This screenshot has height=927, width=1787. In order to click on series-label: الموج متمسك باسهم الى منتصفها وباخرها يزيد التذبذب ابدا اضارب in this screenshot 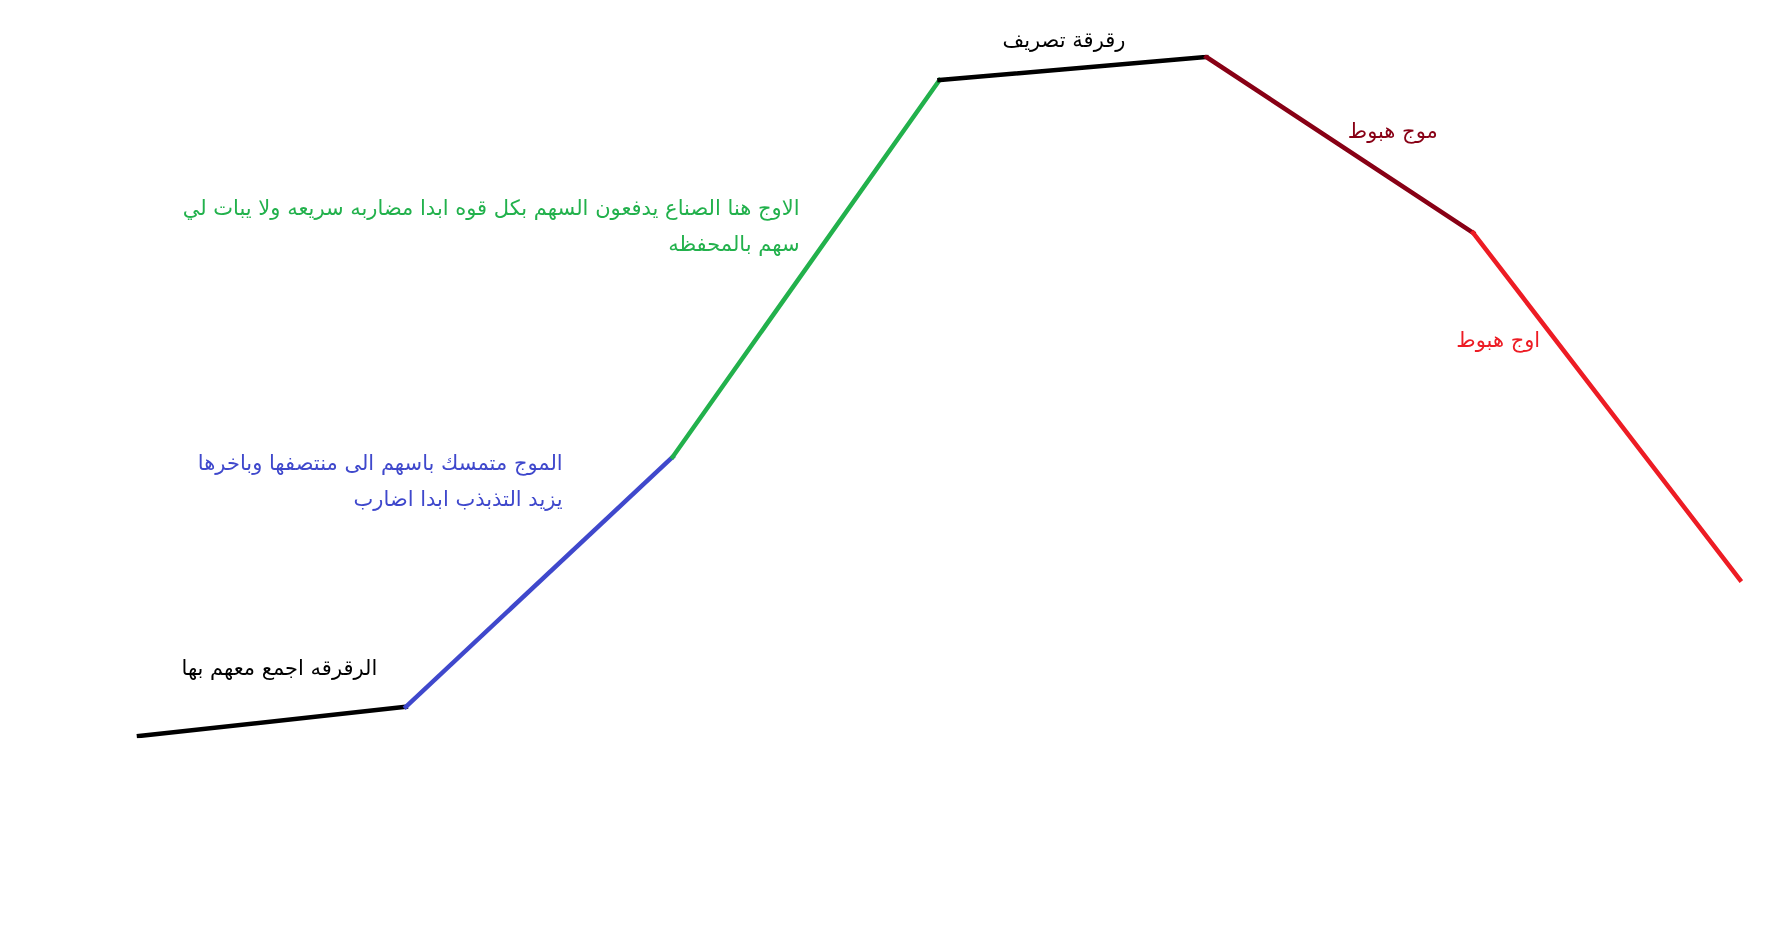, I will do `click(380, 480)`.